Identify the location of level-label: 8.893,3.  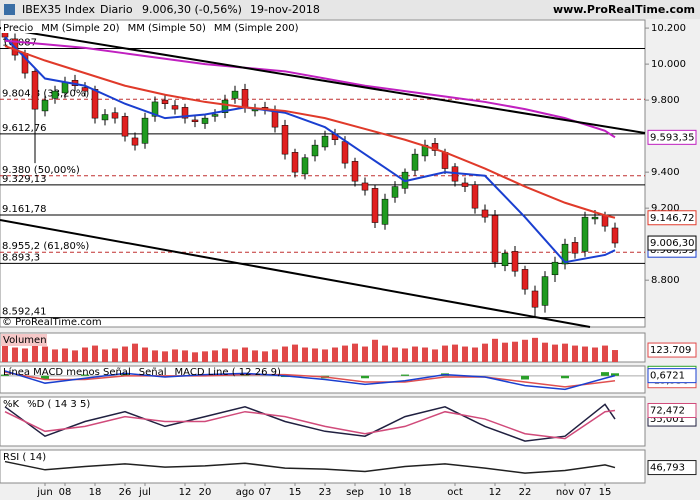
(21, 257).